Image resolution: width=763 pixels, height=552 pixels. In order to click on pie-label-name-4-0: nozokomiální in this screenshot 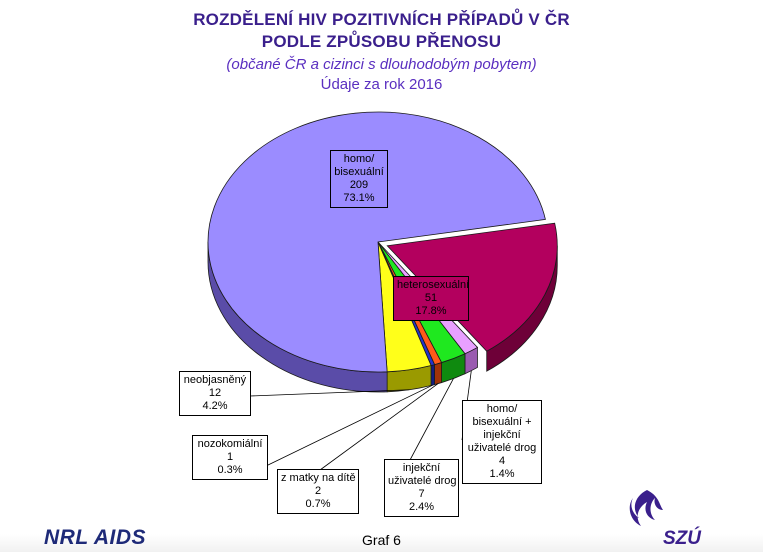, I will do `click(230, 444)`.